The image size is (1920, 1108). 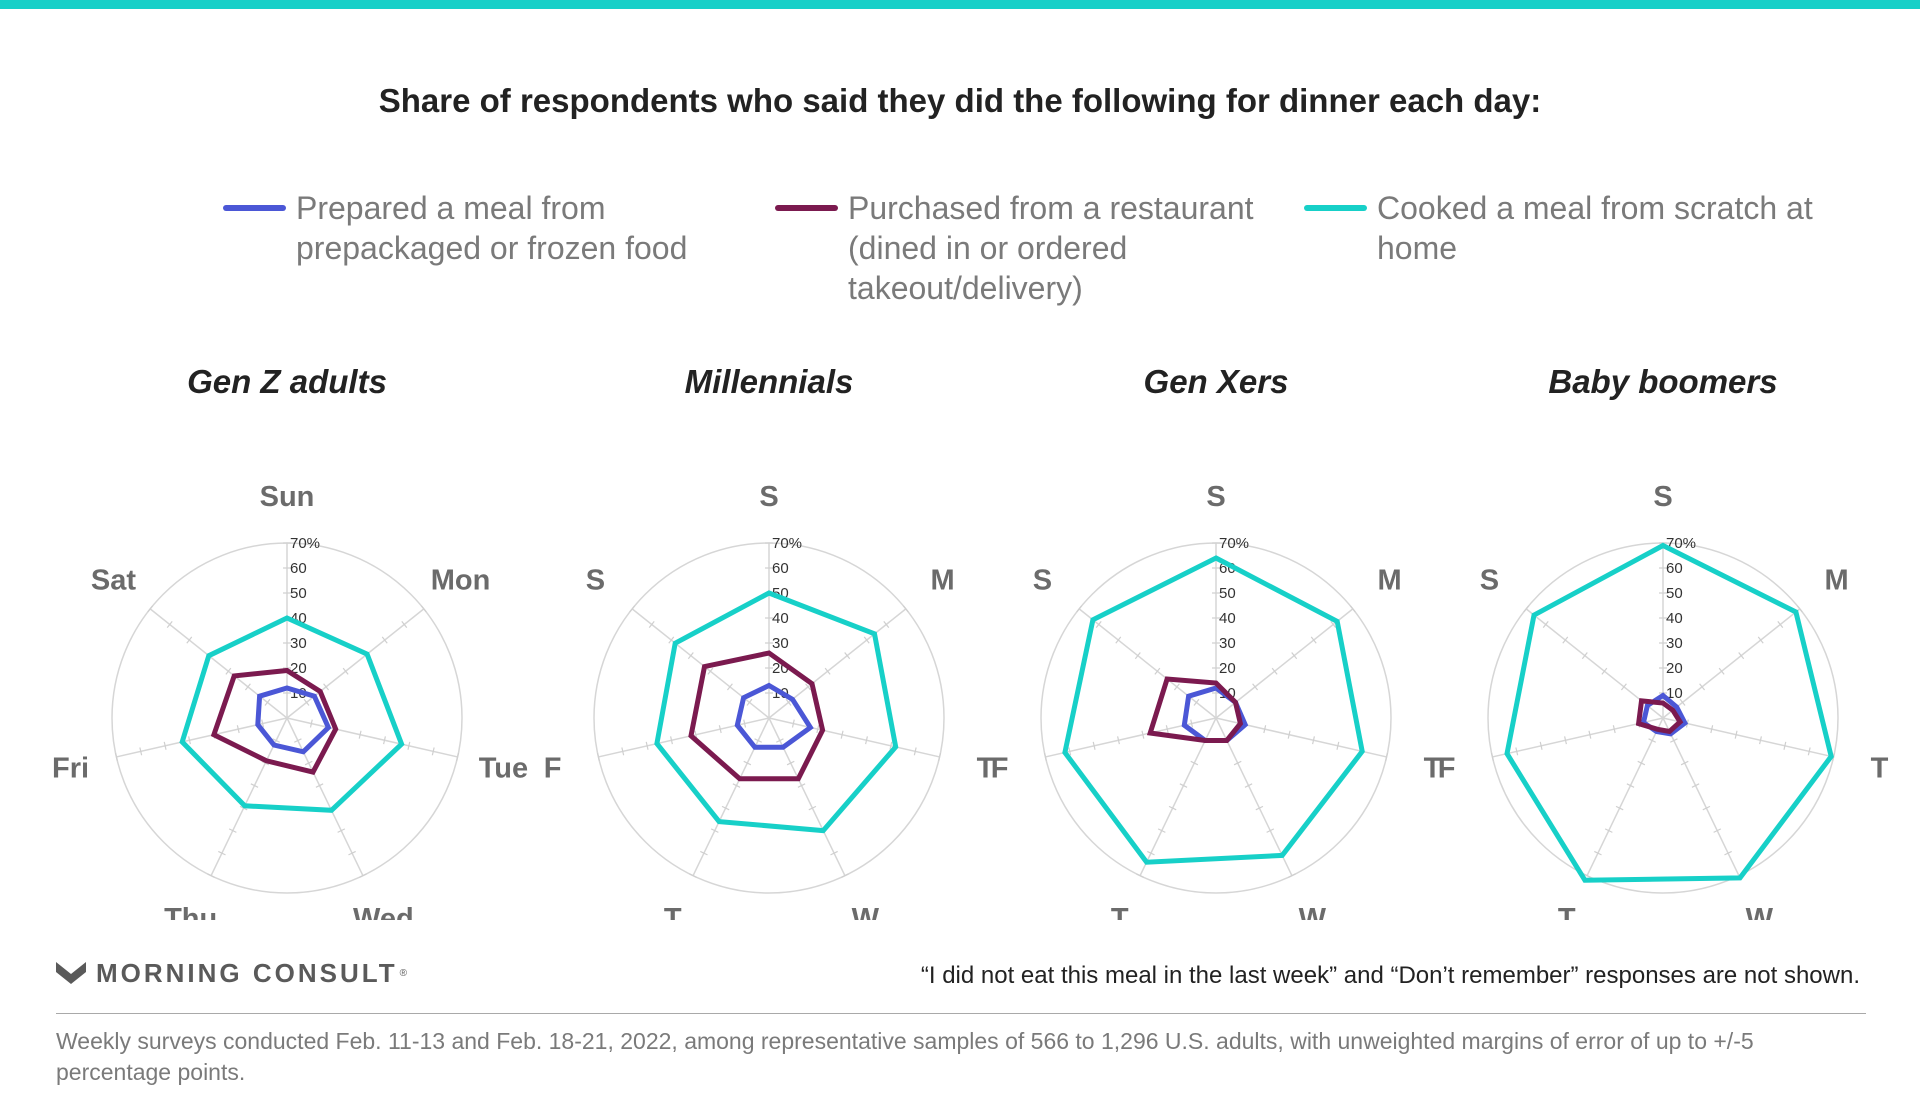 What do you see at coordinates (71, 972) in the screenshot?
I see `morning-consult-logo-icon` at bounding box center [71, 972].